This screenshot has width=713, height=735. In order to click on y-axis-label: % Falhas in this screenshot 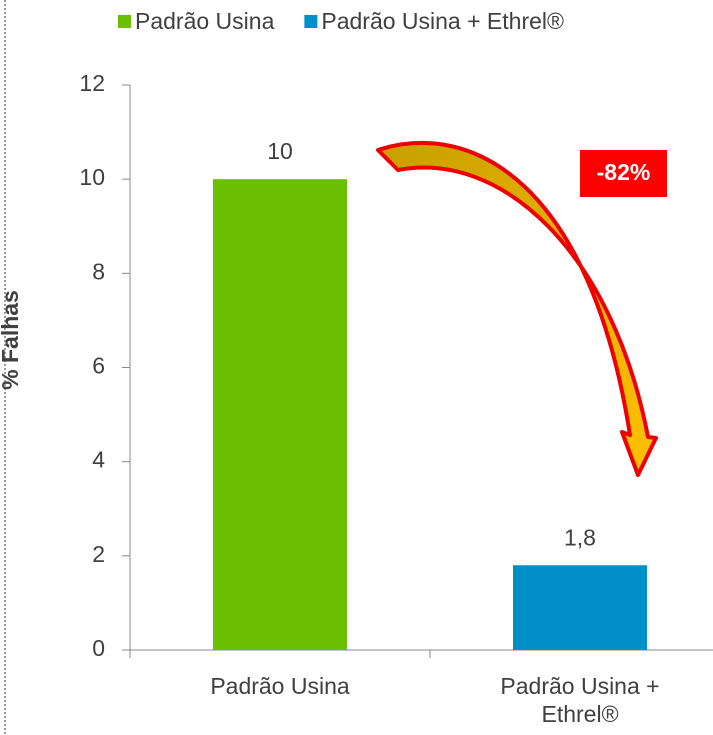, I will do `click(11, 340)`.